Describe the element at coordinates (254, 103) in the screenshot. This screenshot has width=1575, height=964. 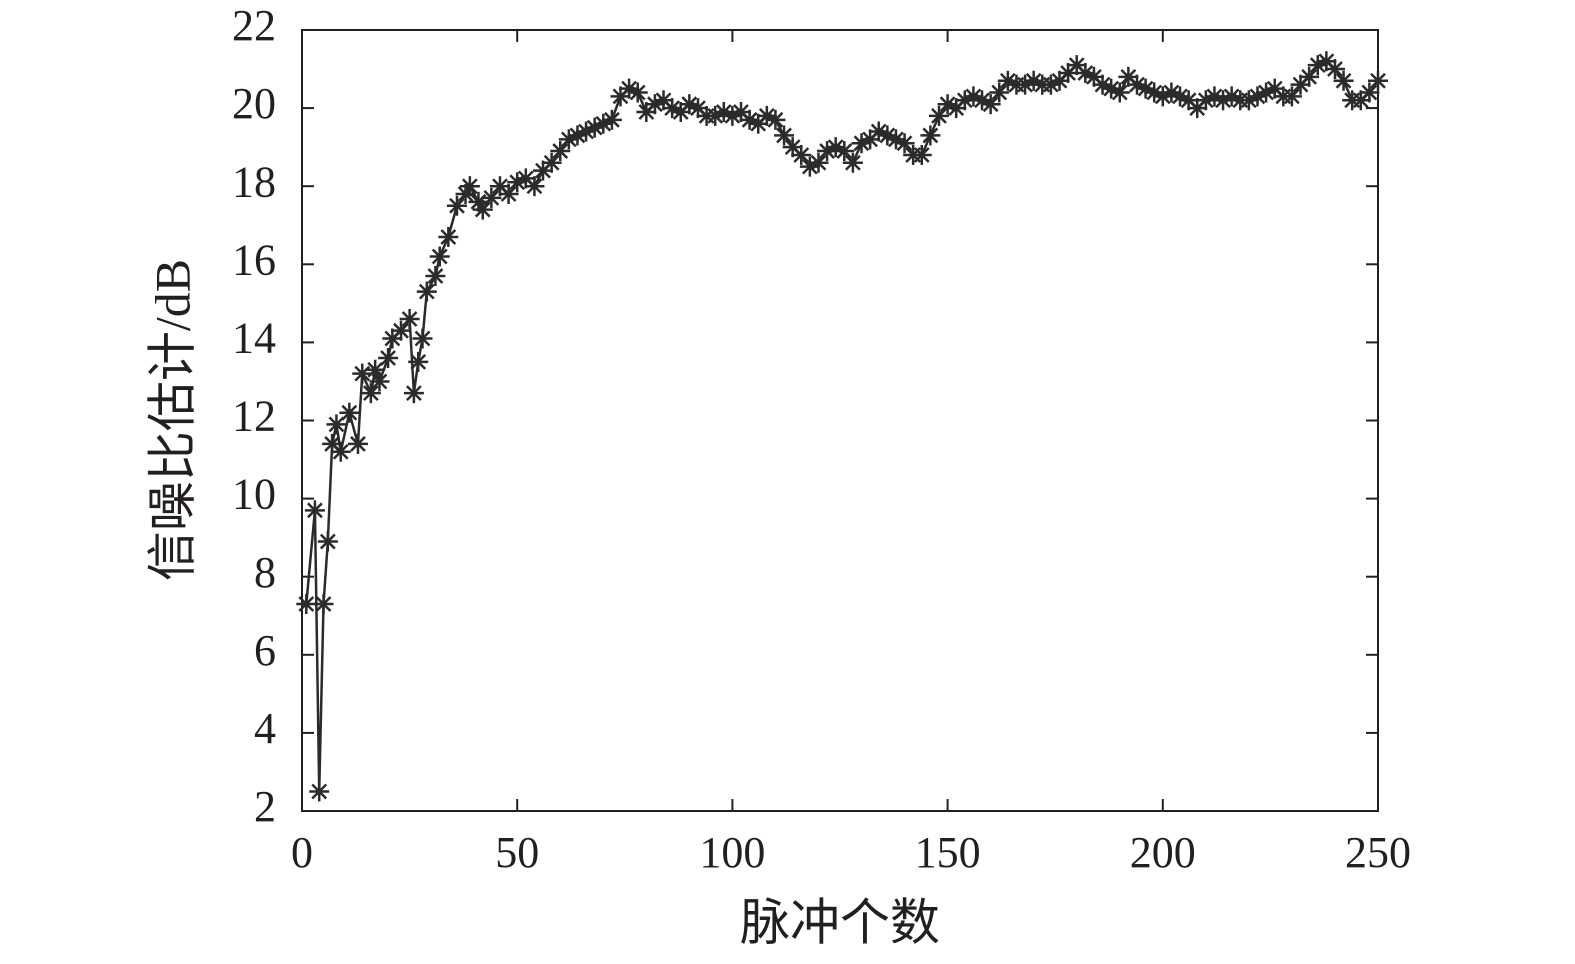
I see `y-tick-label: 20` at that location.